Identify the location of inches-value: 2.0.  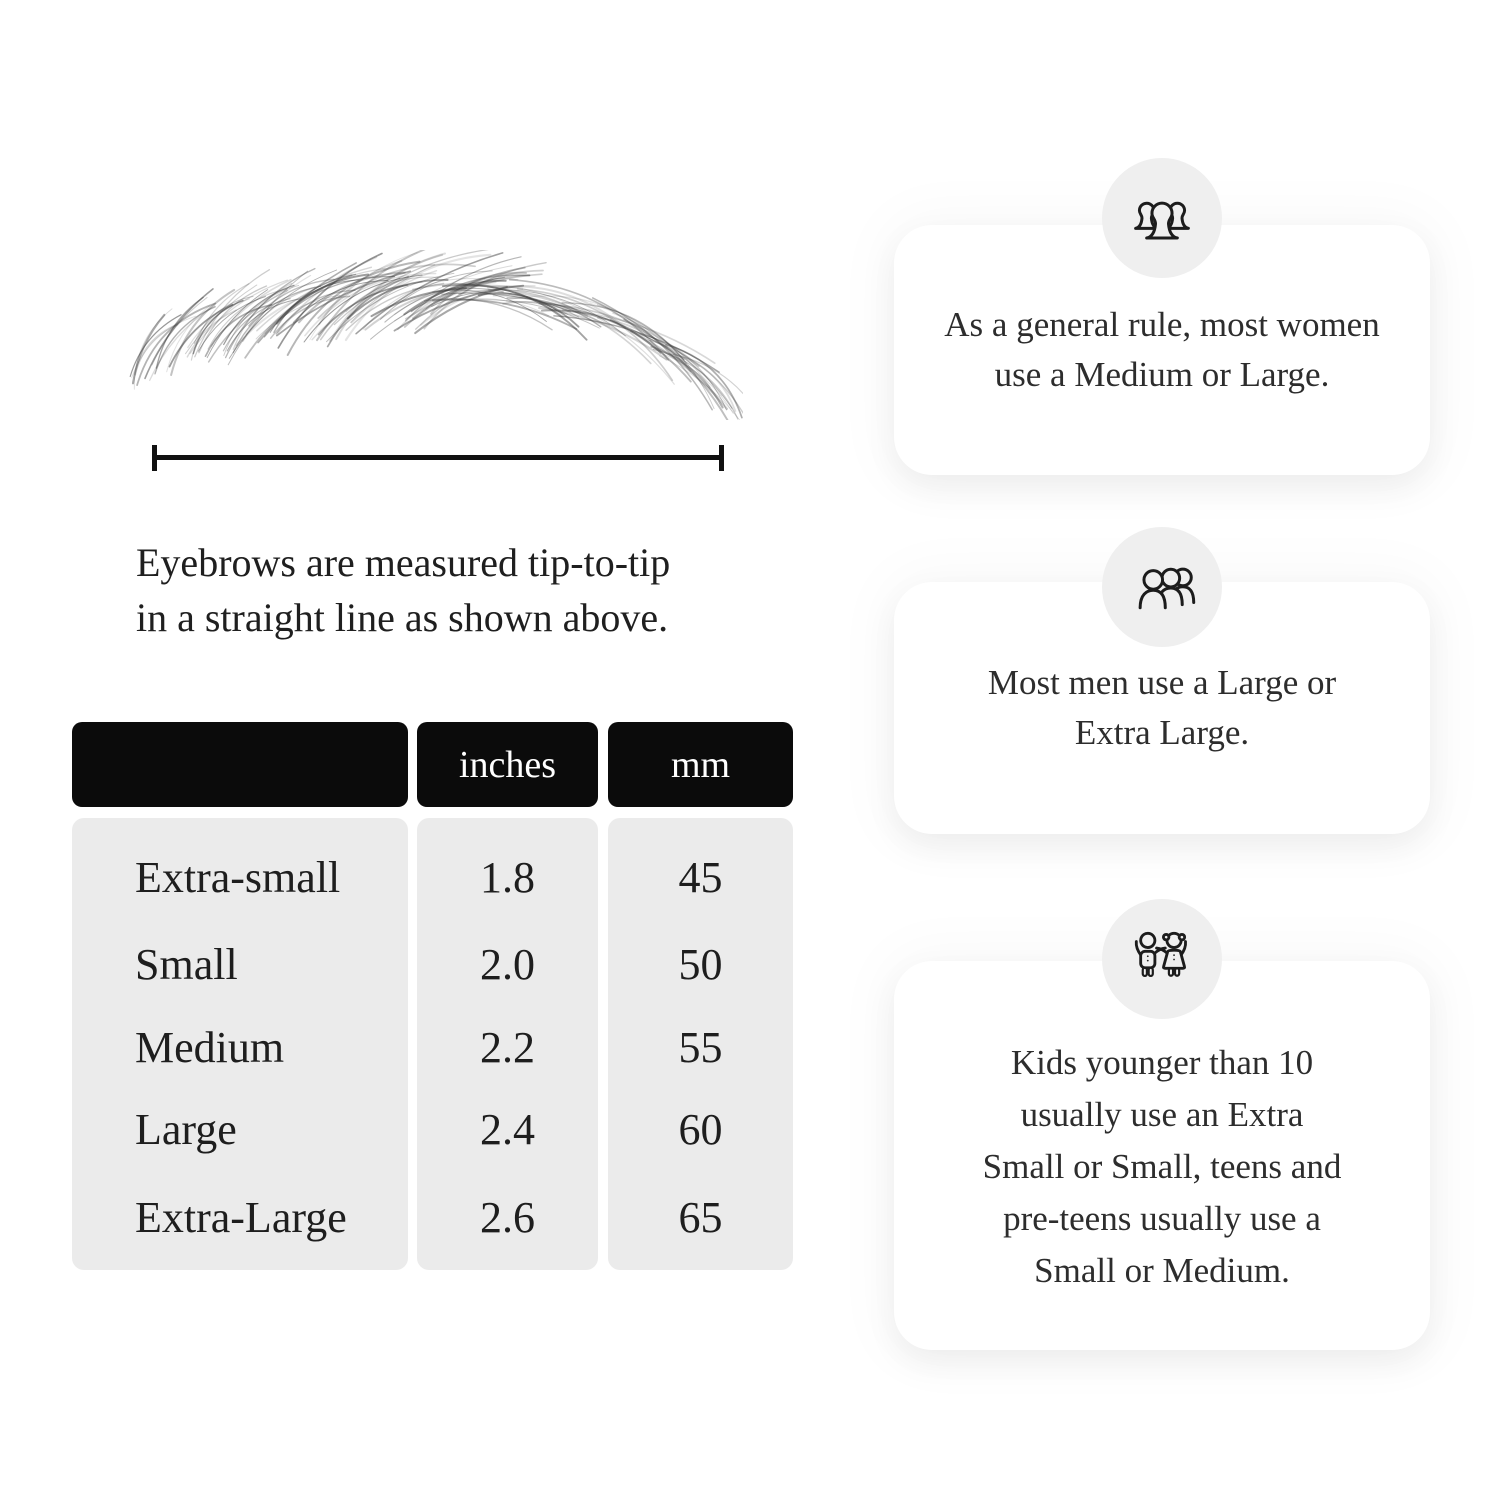
(507, 964).